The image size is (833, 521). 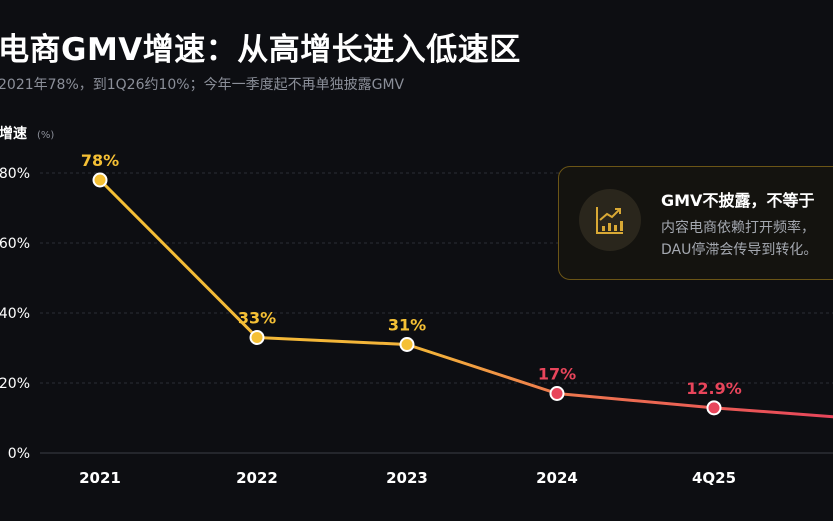 I want to click on y-axis-label: 增速, so click(x=13, y=133).